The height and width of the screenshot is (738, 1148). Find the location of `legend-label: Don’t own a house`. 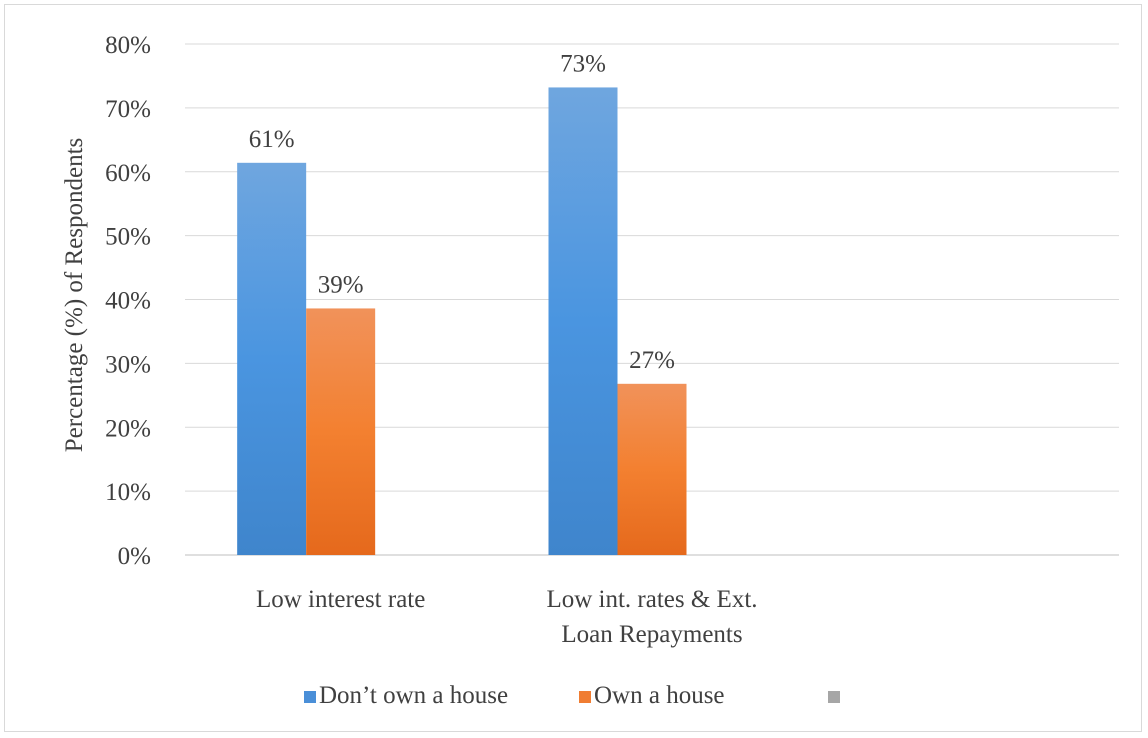

legend-label: Don’t own a house is located at coordinates (413, 695).